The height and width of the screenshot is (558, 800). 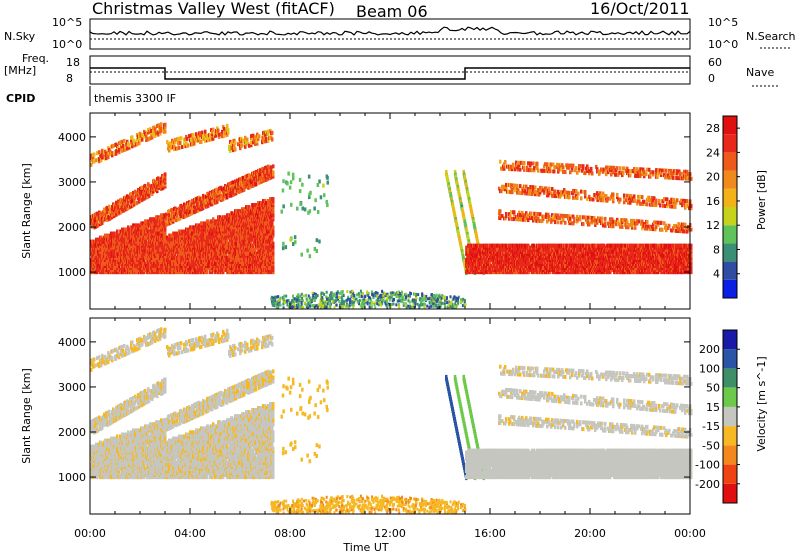 I want to click on nave-tick-top: 60, so click(x=715, y=62).